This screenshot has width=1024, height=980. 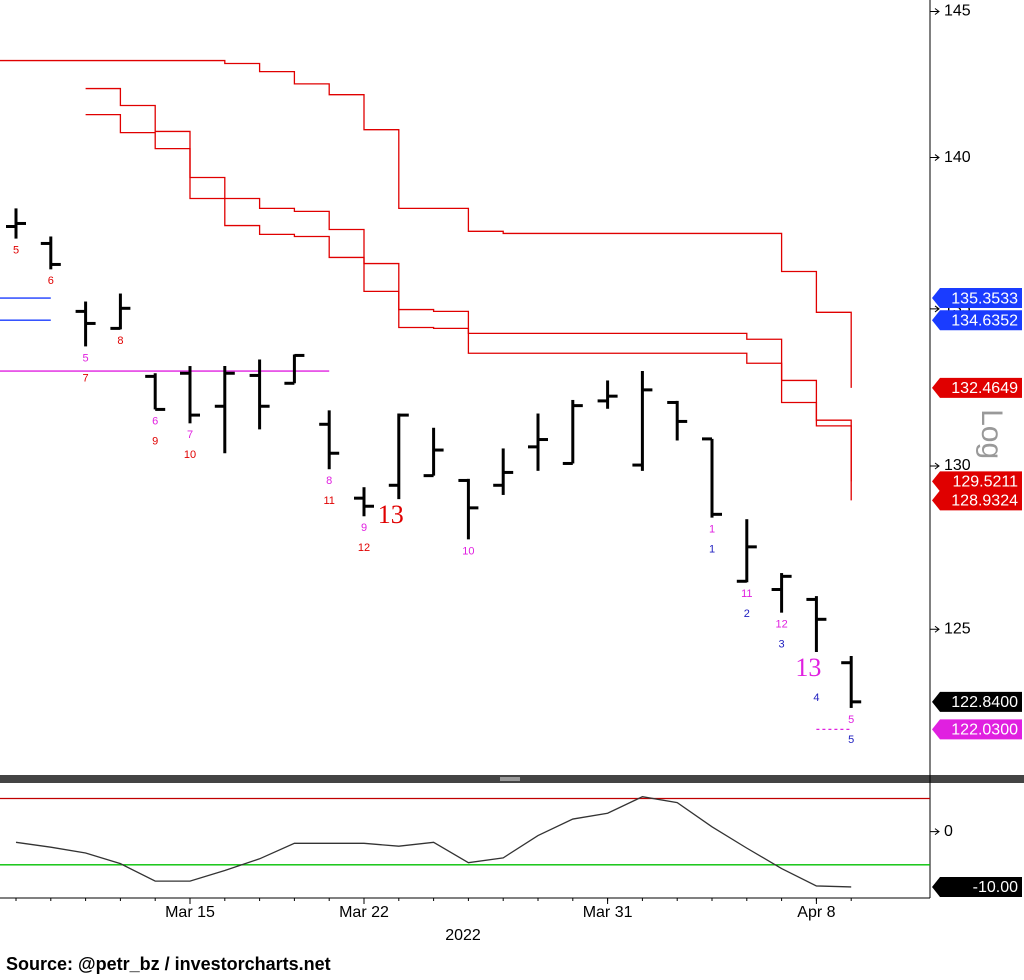 What do you see at coordinates (991, 434) in the screenshot?
I see `scale-label: Log` at bounding box center [991, 434].